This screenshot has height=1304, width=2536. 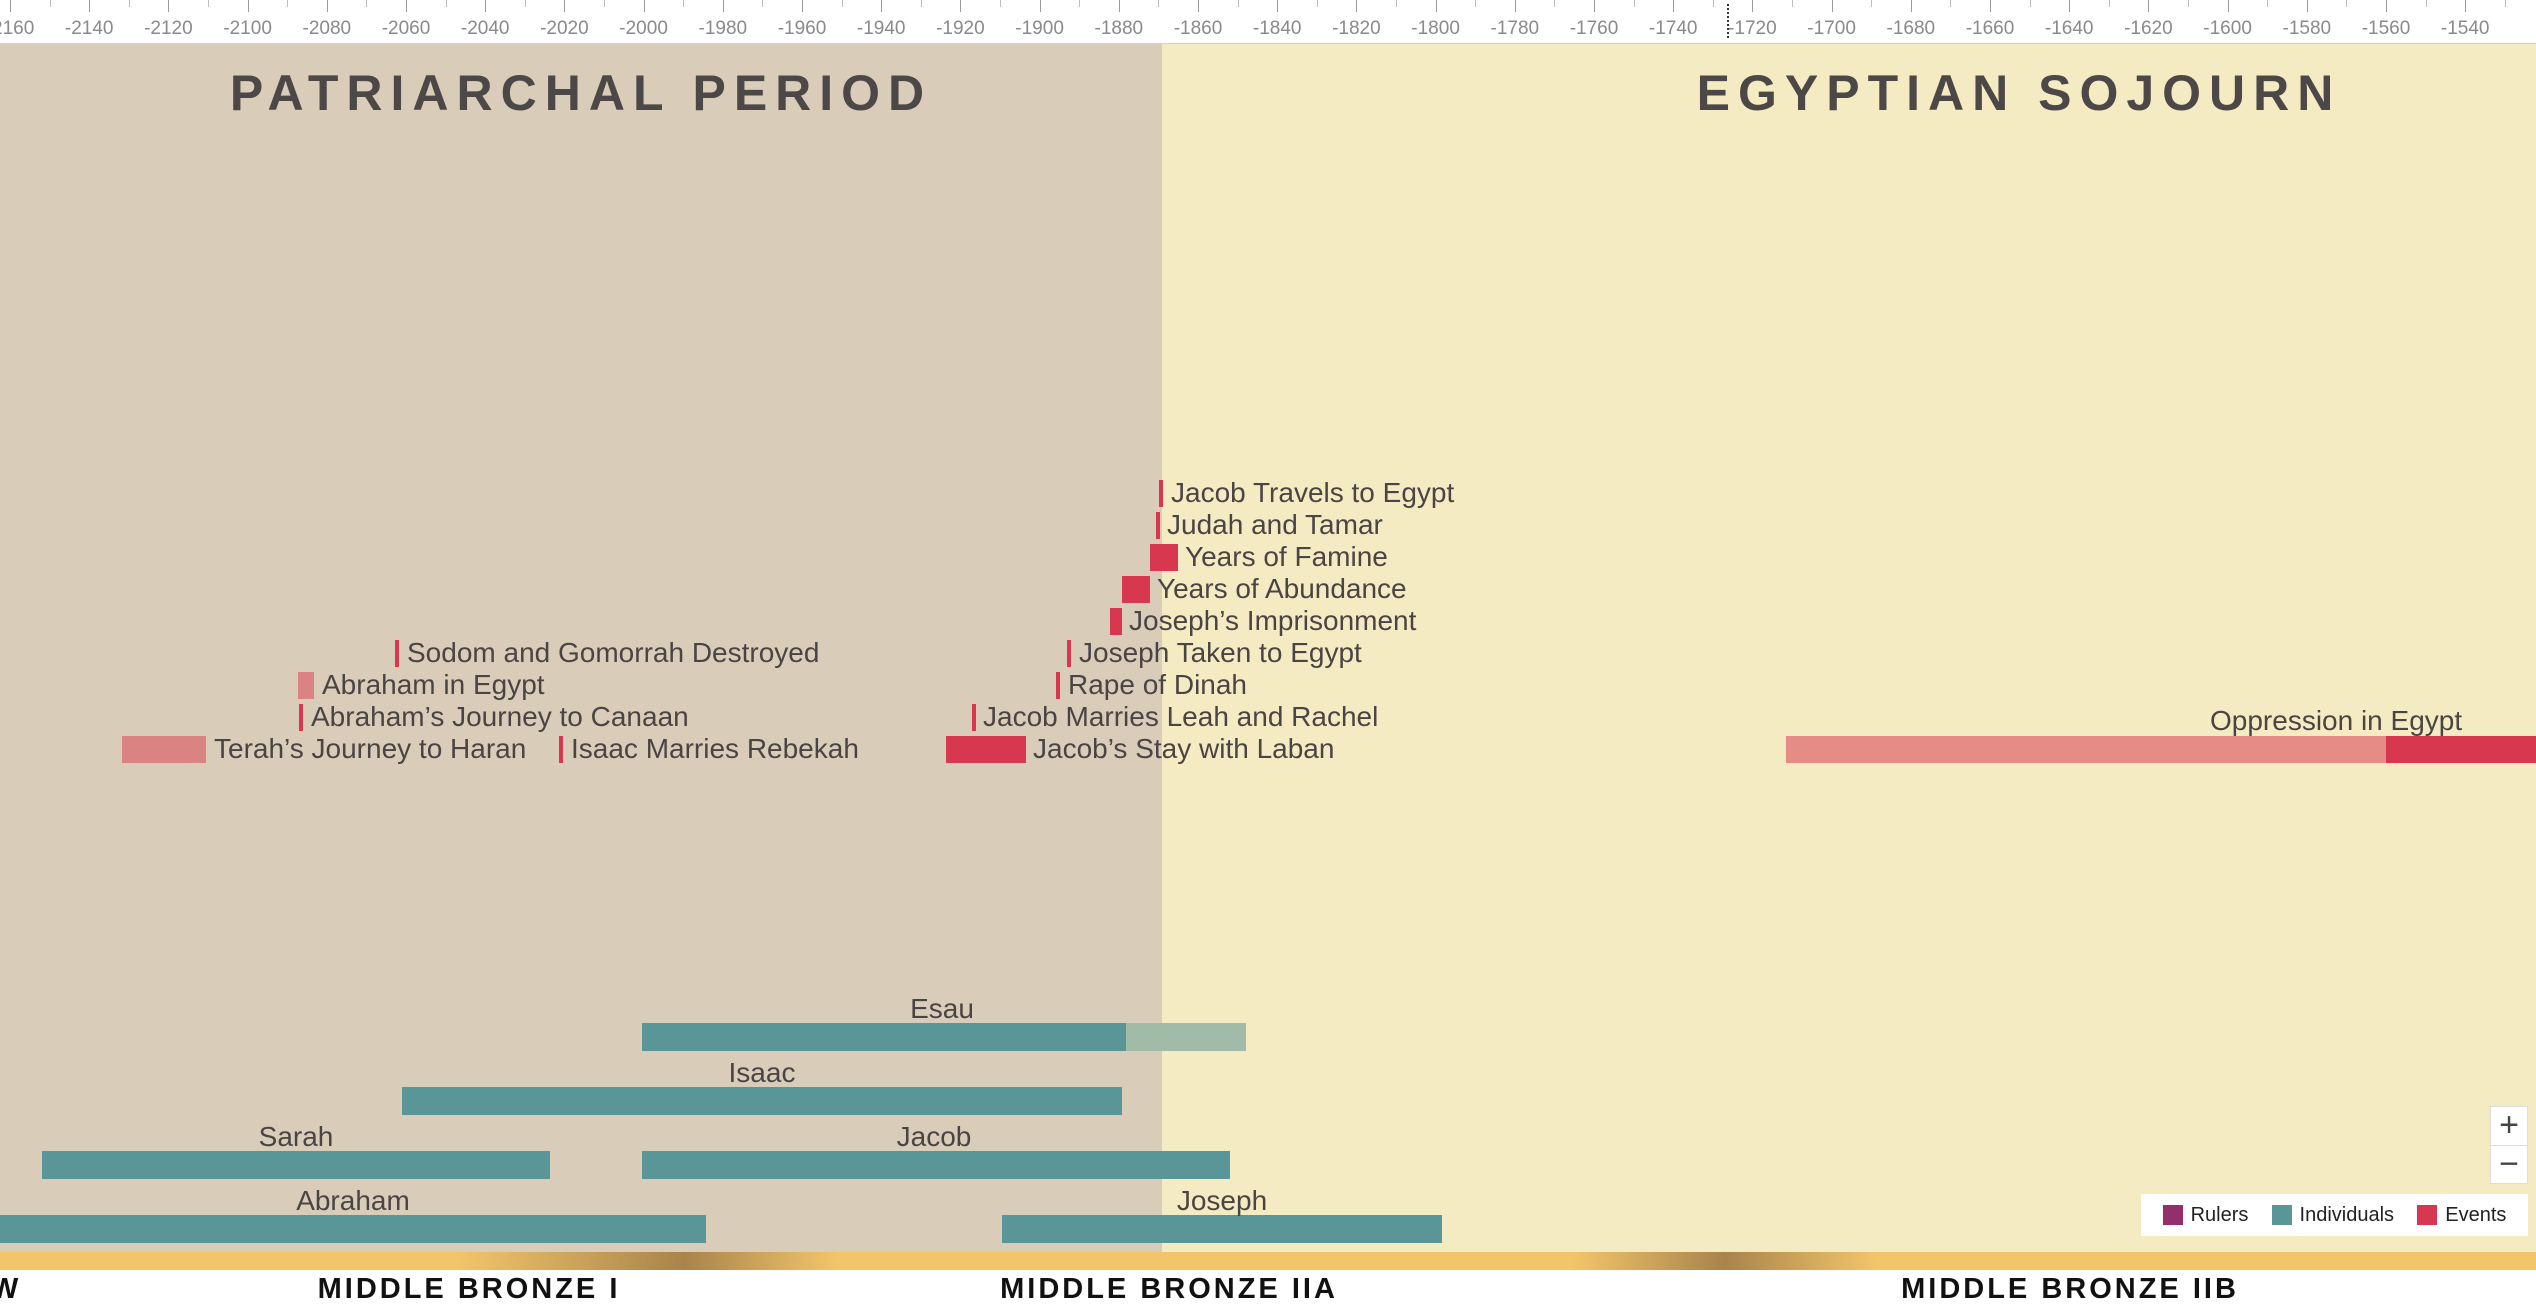 I want to click on event-bar-judah-tamar, so click(x=1158, y=525).